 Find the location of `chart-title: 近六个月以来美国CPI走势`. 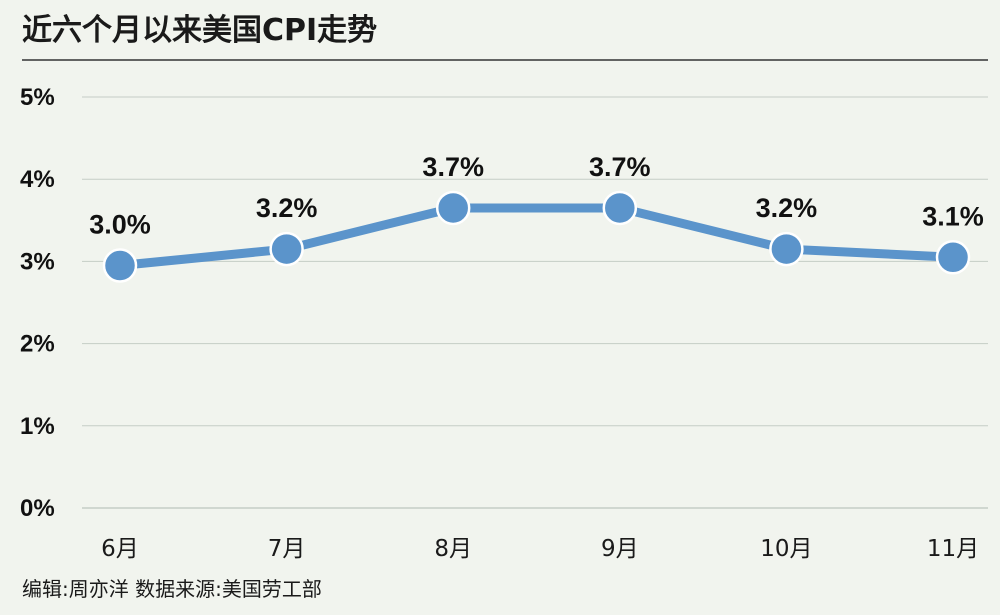

chart-title: 近六个月以来美国CPI走势 is located at coordinates (199, 30).